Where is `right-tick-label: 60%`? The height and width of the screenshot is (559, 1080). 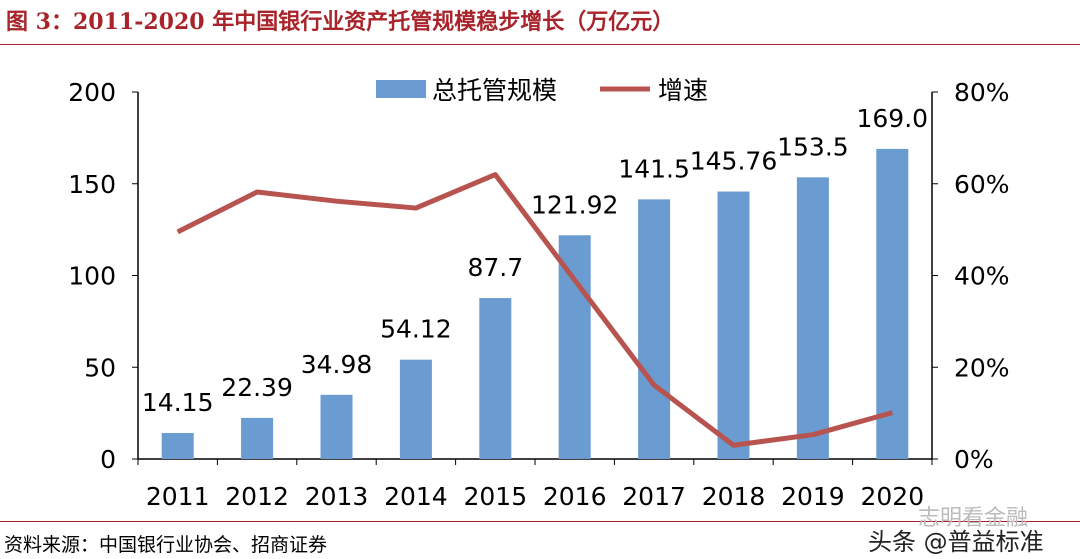 right-tick-label: 60% is located at coordinates (982, 184).